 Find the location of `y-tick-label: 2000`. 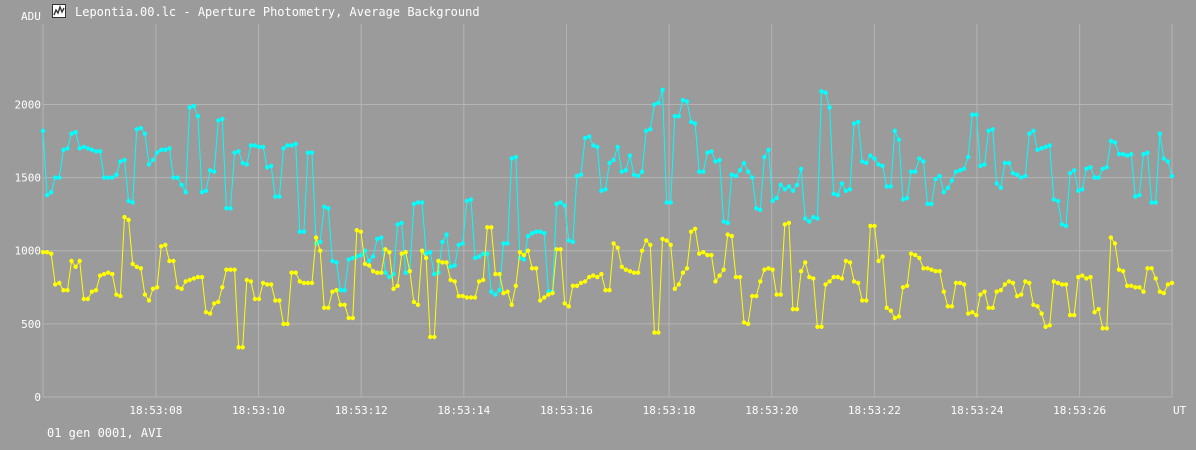

y-tick-label: 2000 is located at coordinates (28, 104).